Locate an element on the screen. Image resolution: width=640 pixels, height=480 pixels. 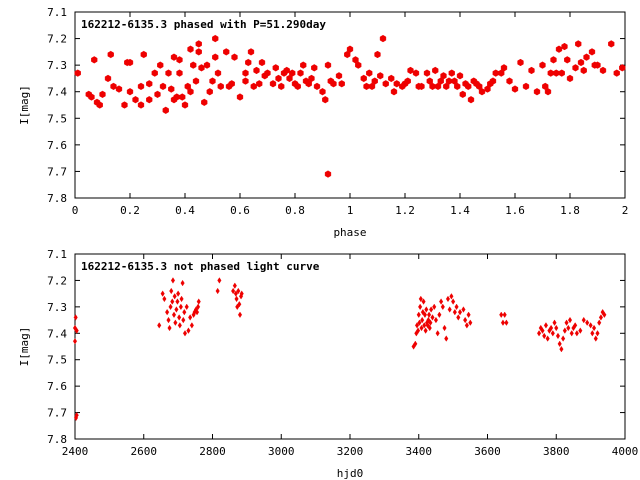
bottom-x-tick-label: 4000 is located at coordinates (625, 451).